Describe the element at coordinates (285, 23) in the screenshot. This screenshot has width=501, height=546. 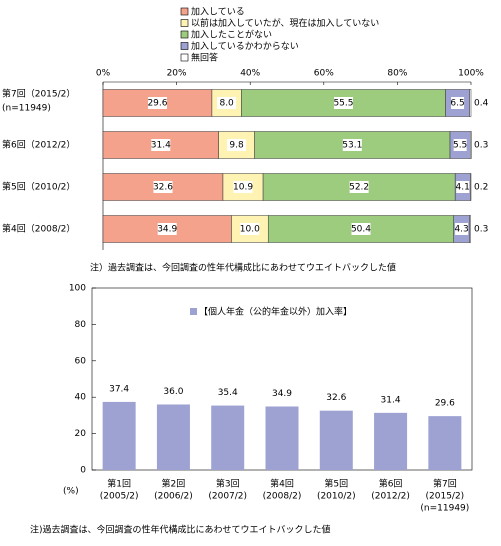
I see `legend-label: 以前は加入していたが、現在は加入していない` at that location.